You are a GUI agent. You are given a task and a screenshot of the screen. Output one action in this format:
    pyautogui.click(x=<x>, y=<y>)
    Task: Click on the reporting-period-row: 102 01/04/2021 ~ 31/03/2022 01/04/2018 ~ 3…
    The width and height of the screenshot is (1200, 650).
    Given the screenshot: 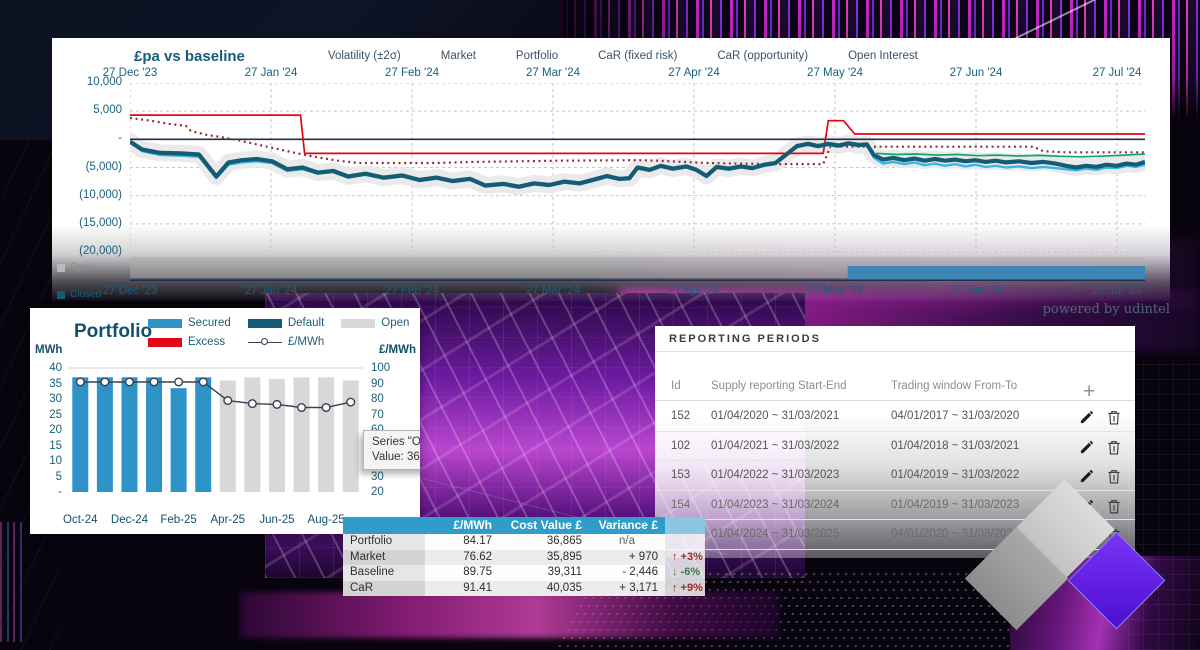 What is the action you would take?
    pyautogui.click(x=895, y=446)
    